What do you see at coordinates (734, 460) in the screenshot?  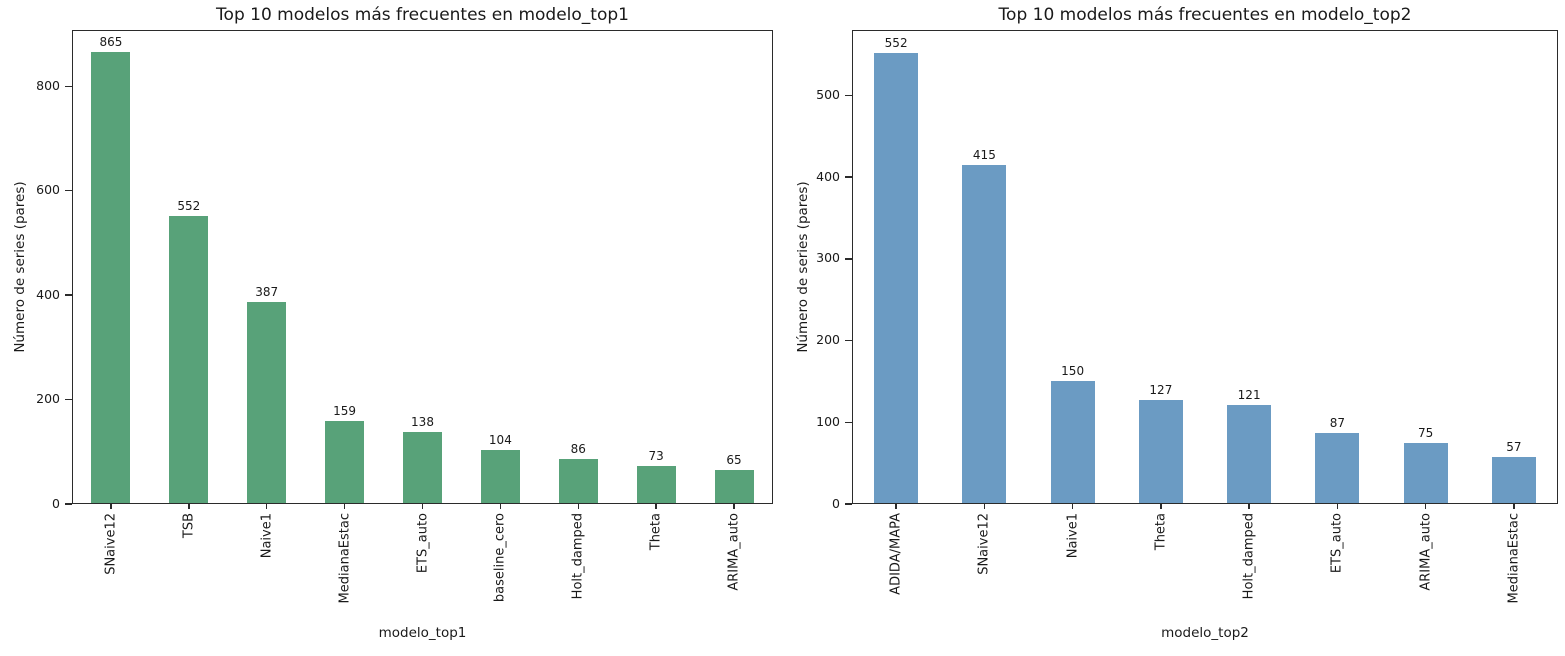 I see `bar-value-label: 65` at bounding box center [734, 460].